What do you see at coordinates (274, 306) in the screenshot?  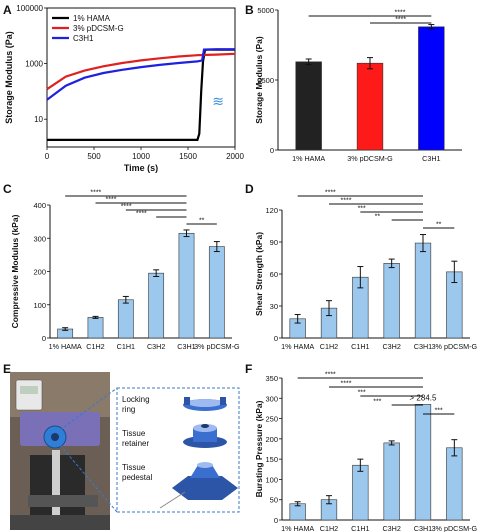 I see `y-tick-label: 30` at bounding box center [274, 306].